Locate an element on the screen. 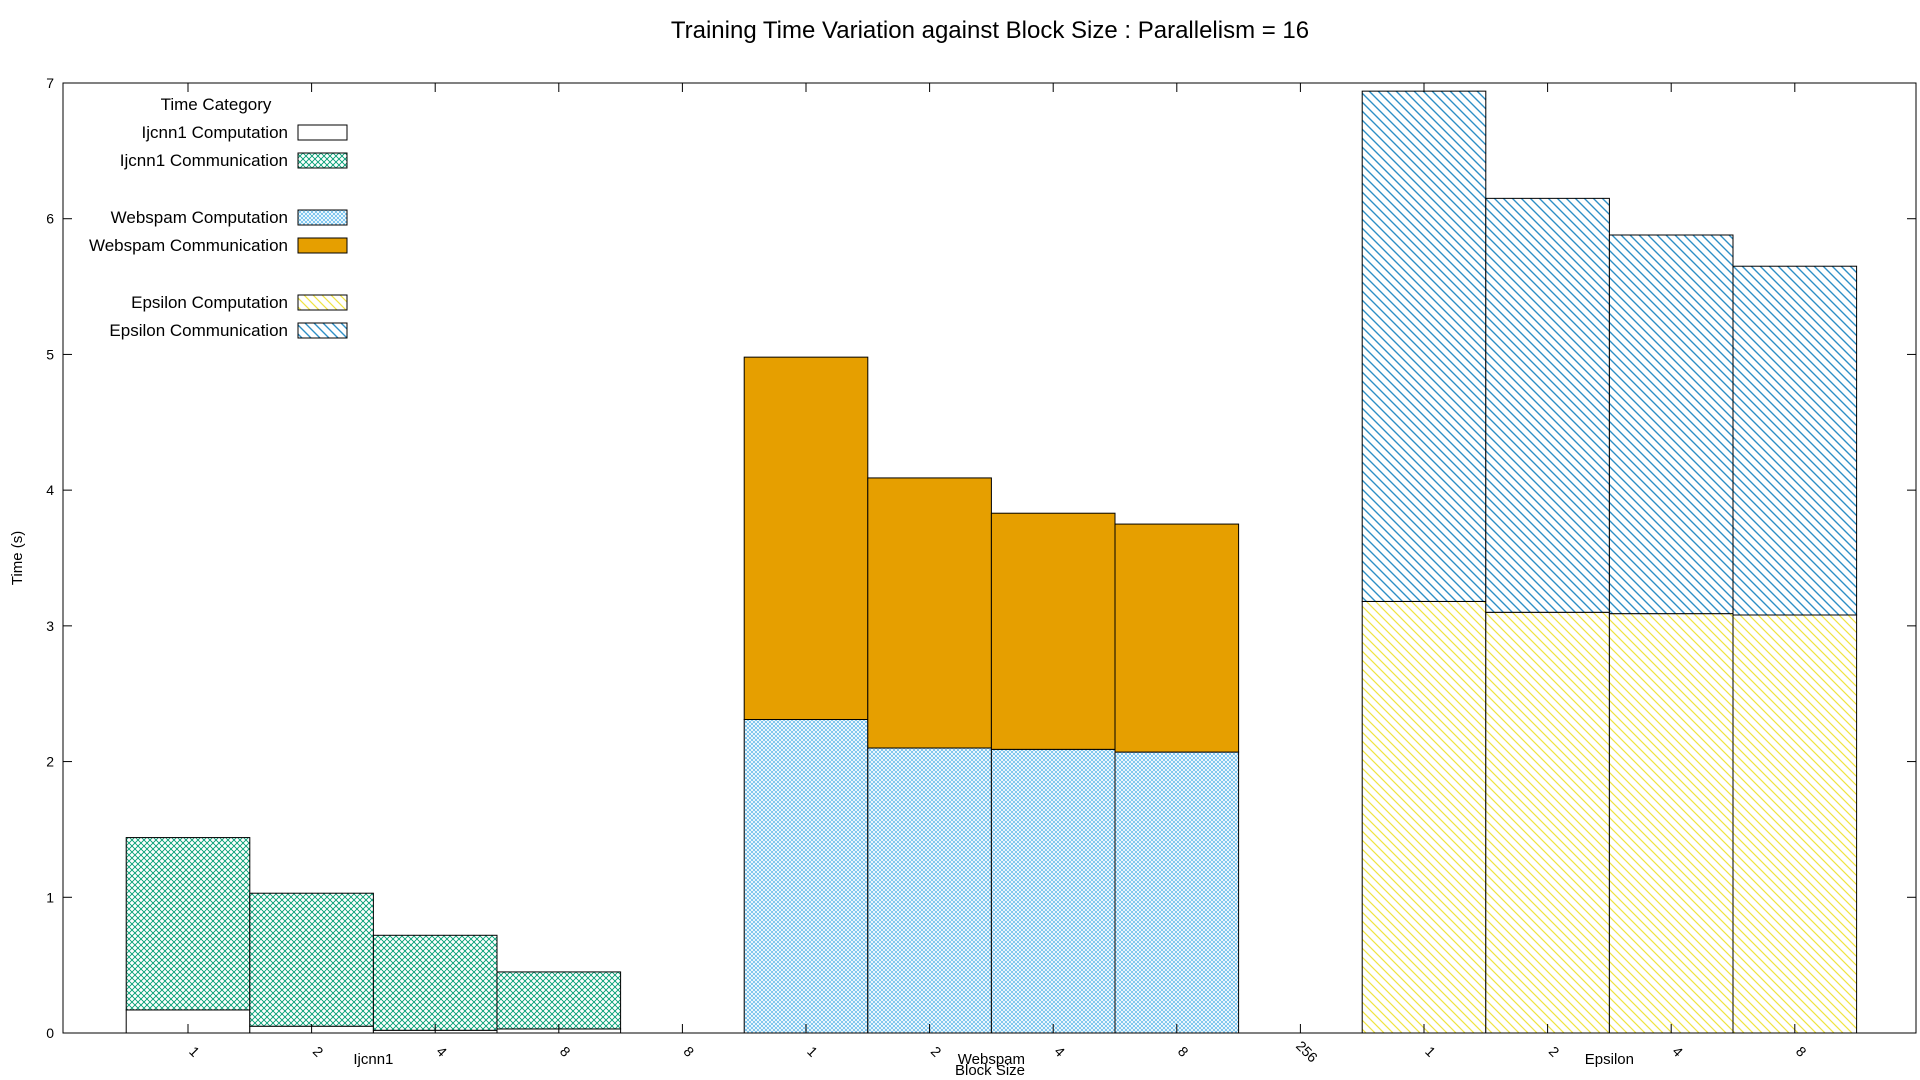 This screenshot has height=1080, width=1920. y-tick-label: 0 is located at coordinates (50, 1033).